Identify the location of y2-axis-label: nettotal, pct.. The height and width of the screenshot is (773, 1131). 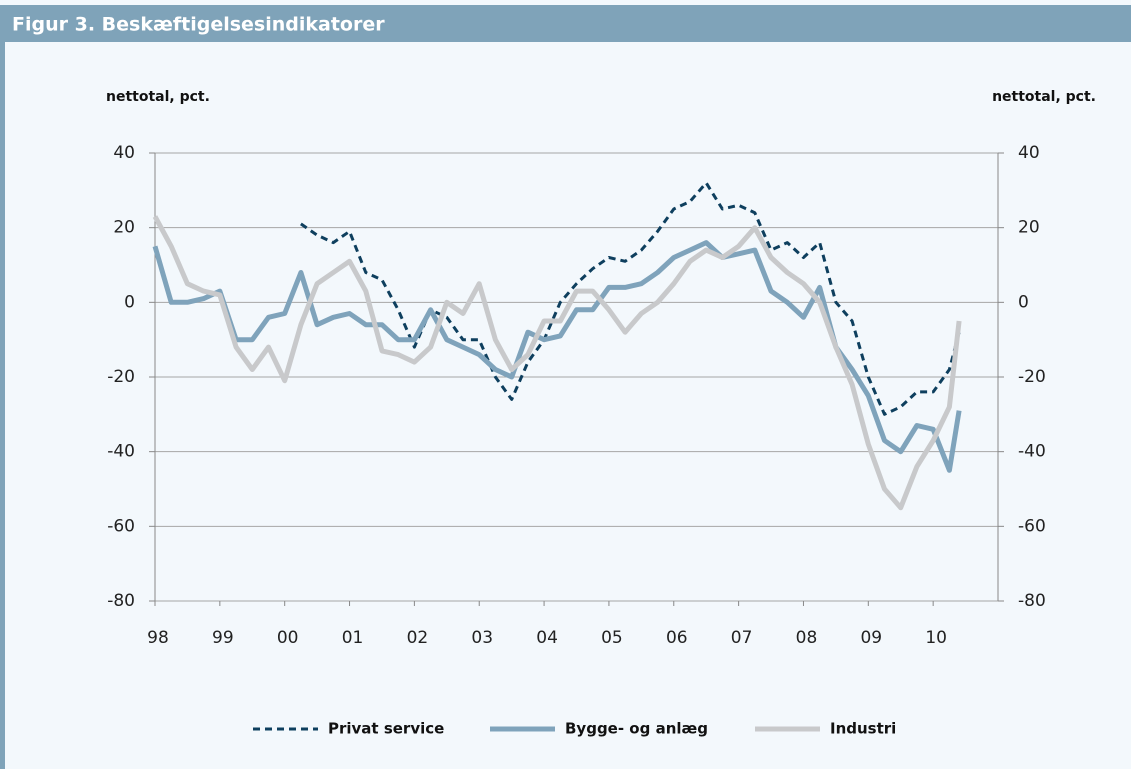
(1044, 97).